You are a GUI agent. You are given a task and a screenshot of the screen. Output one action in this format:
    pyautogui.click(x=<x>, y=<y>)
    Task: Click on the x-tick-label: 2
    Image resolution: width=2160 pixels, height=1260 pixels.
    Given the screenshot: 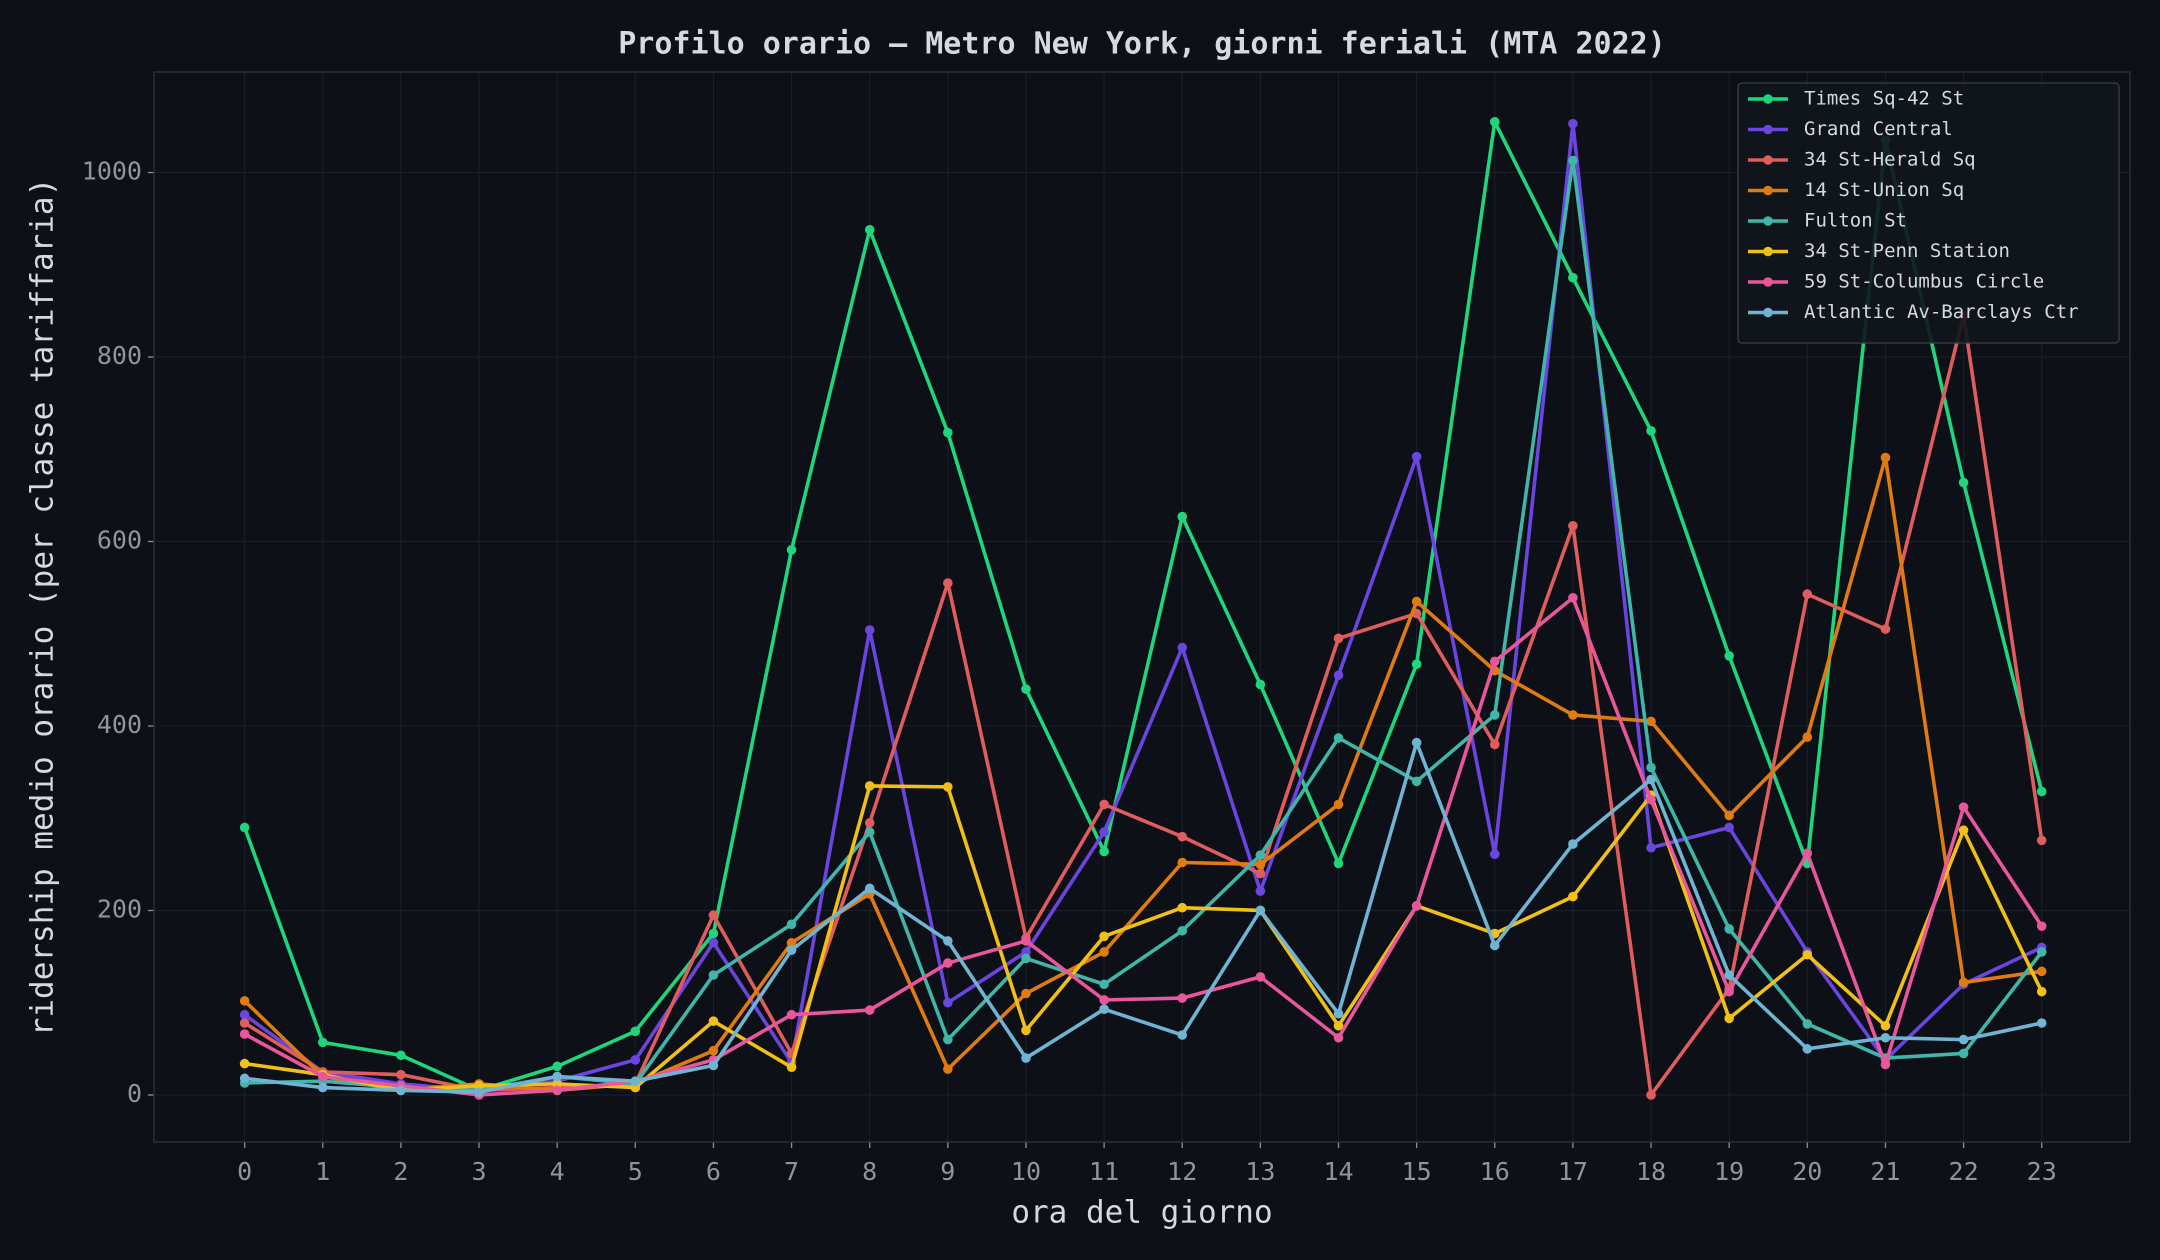 What is the action you would take?
    pyautogui.click(x=400, y=1171)
    